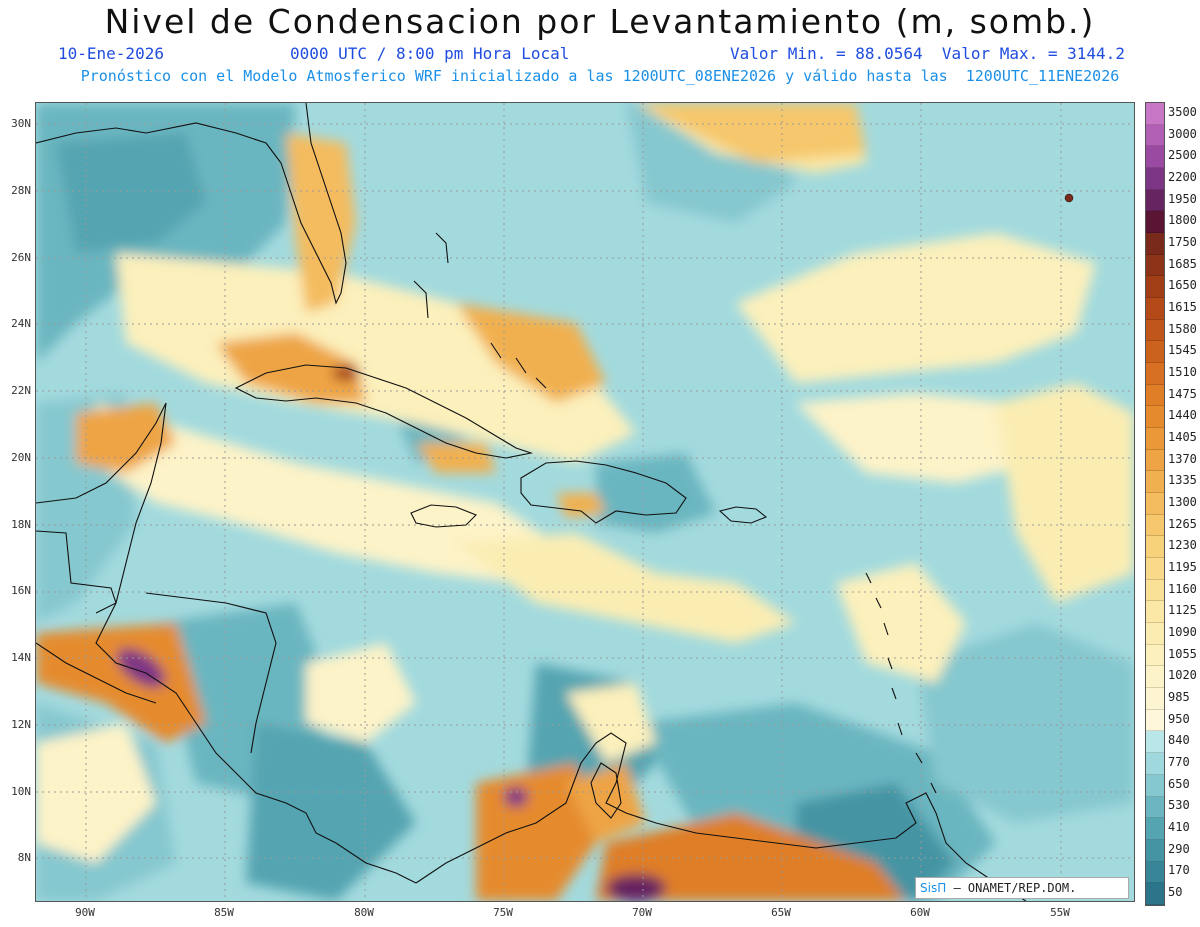 The image size is (1200, 927). I want to click on legend-label: 1475, so click(1182, 393).